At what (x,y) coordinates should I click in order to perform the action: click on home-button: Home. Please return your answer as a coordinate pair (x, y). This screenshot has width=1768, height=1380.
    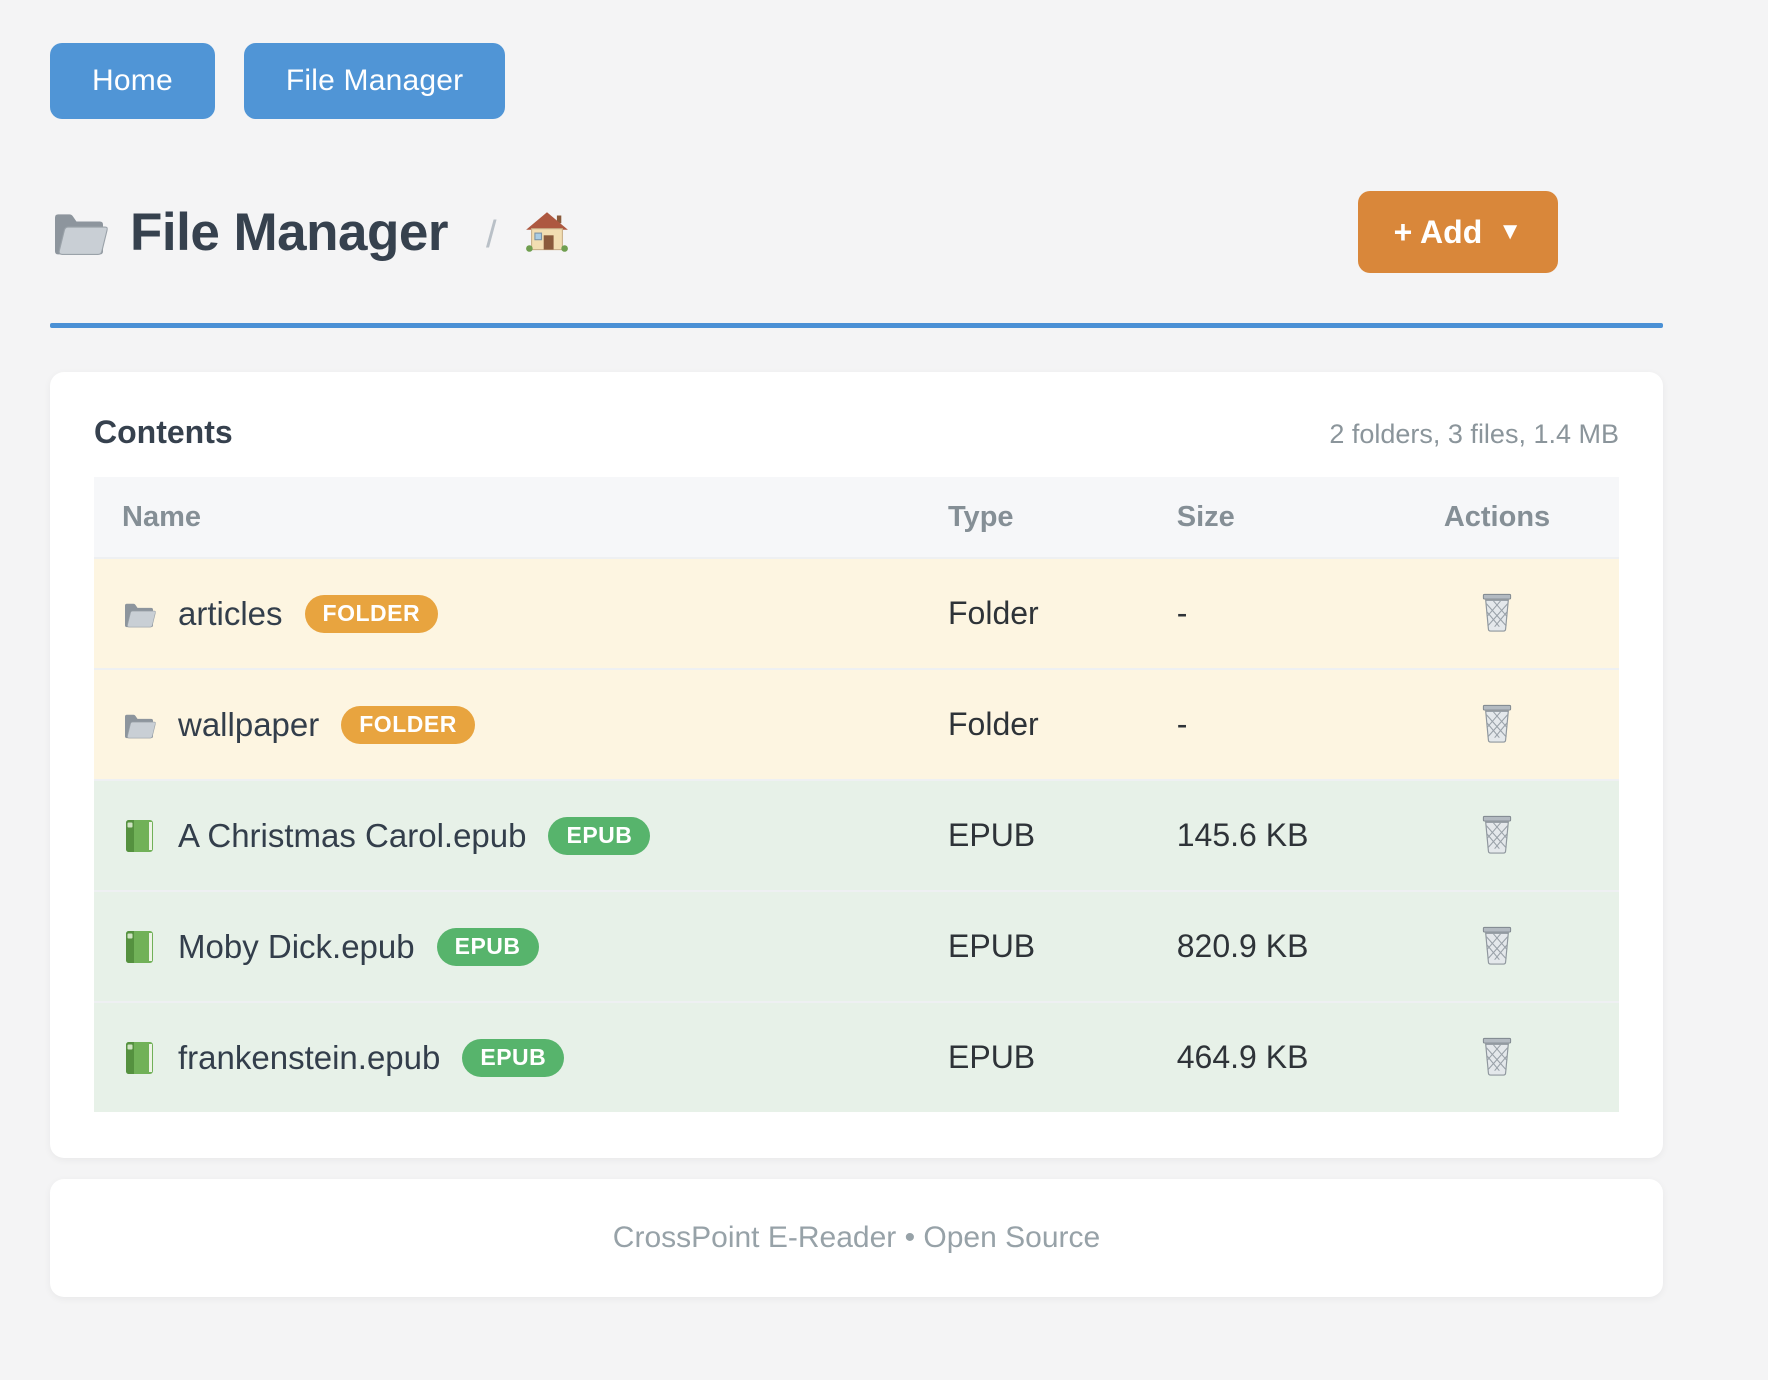
    Looking at the image, I should click on (132, 81).